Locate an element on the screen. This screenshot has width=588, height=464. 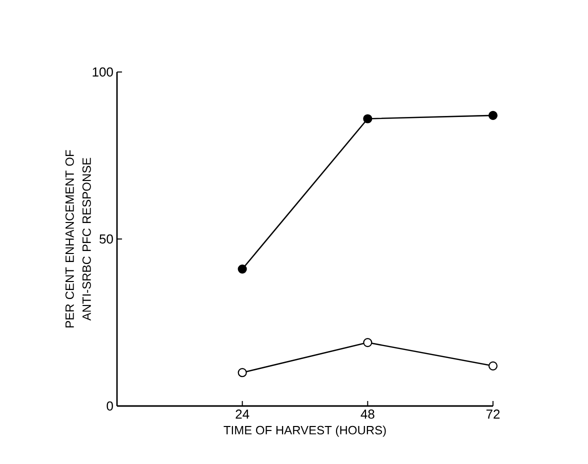
x-tick-label: 72 is located at coordinates (493, 414).